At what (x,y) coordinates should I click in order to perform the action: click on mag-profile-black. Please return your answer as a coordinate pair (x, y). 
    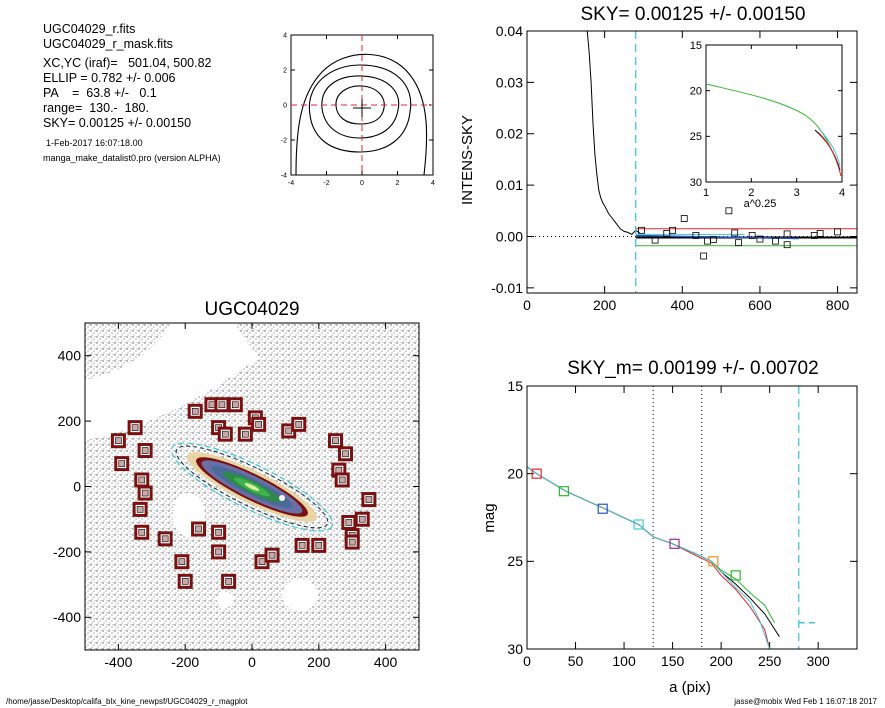
    Looking at the image, I should click on (653, 551).